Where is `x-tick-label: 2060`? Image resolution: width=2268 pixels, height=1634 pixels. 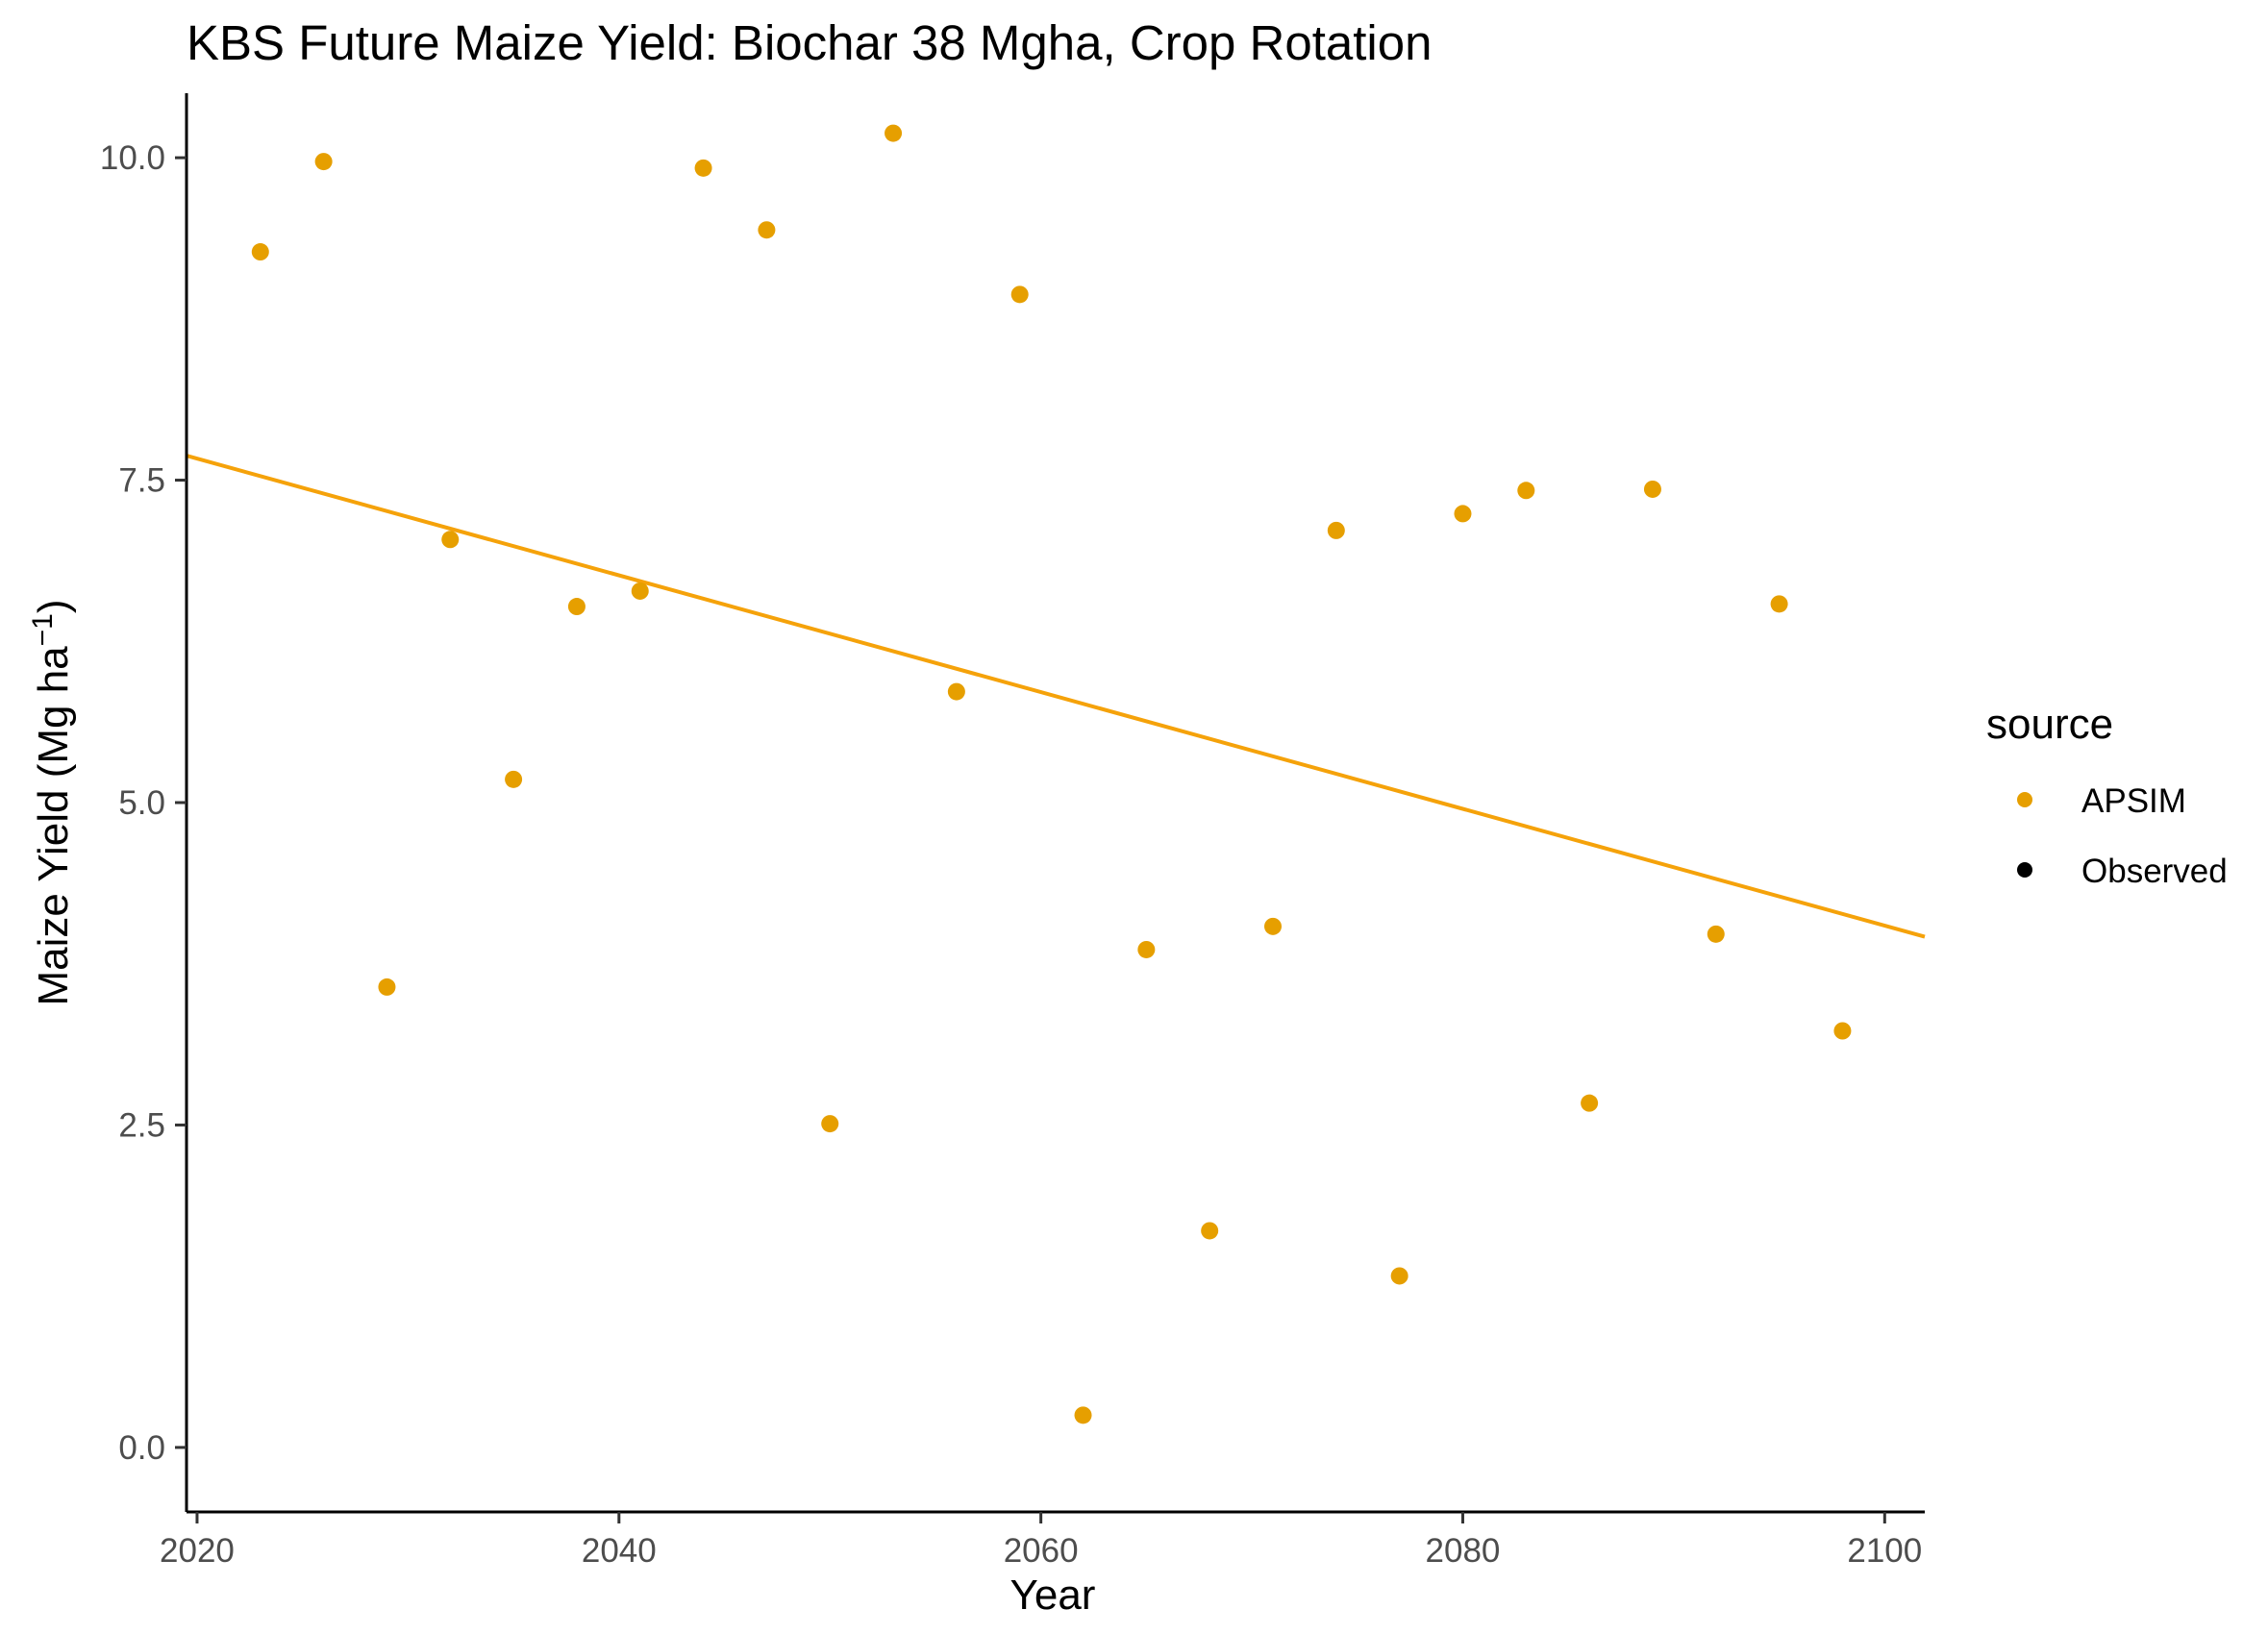 x-tick-label: 2060 is located at coordinates (1041, 1551).